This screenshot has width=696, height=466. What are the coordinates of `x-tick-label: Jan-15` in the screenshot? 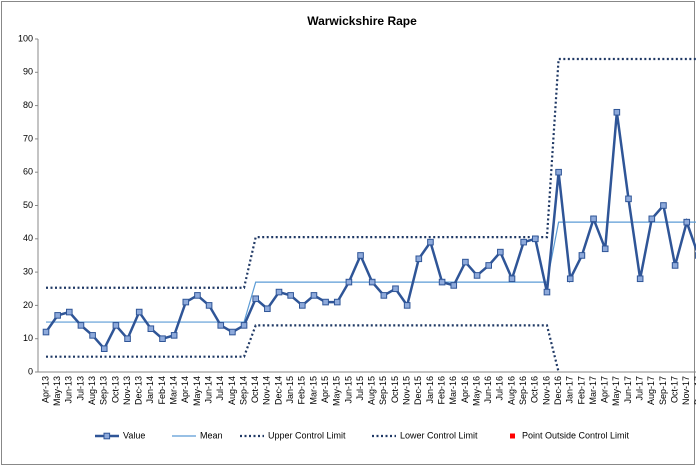 It's located at (290, 390).